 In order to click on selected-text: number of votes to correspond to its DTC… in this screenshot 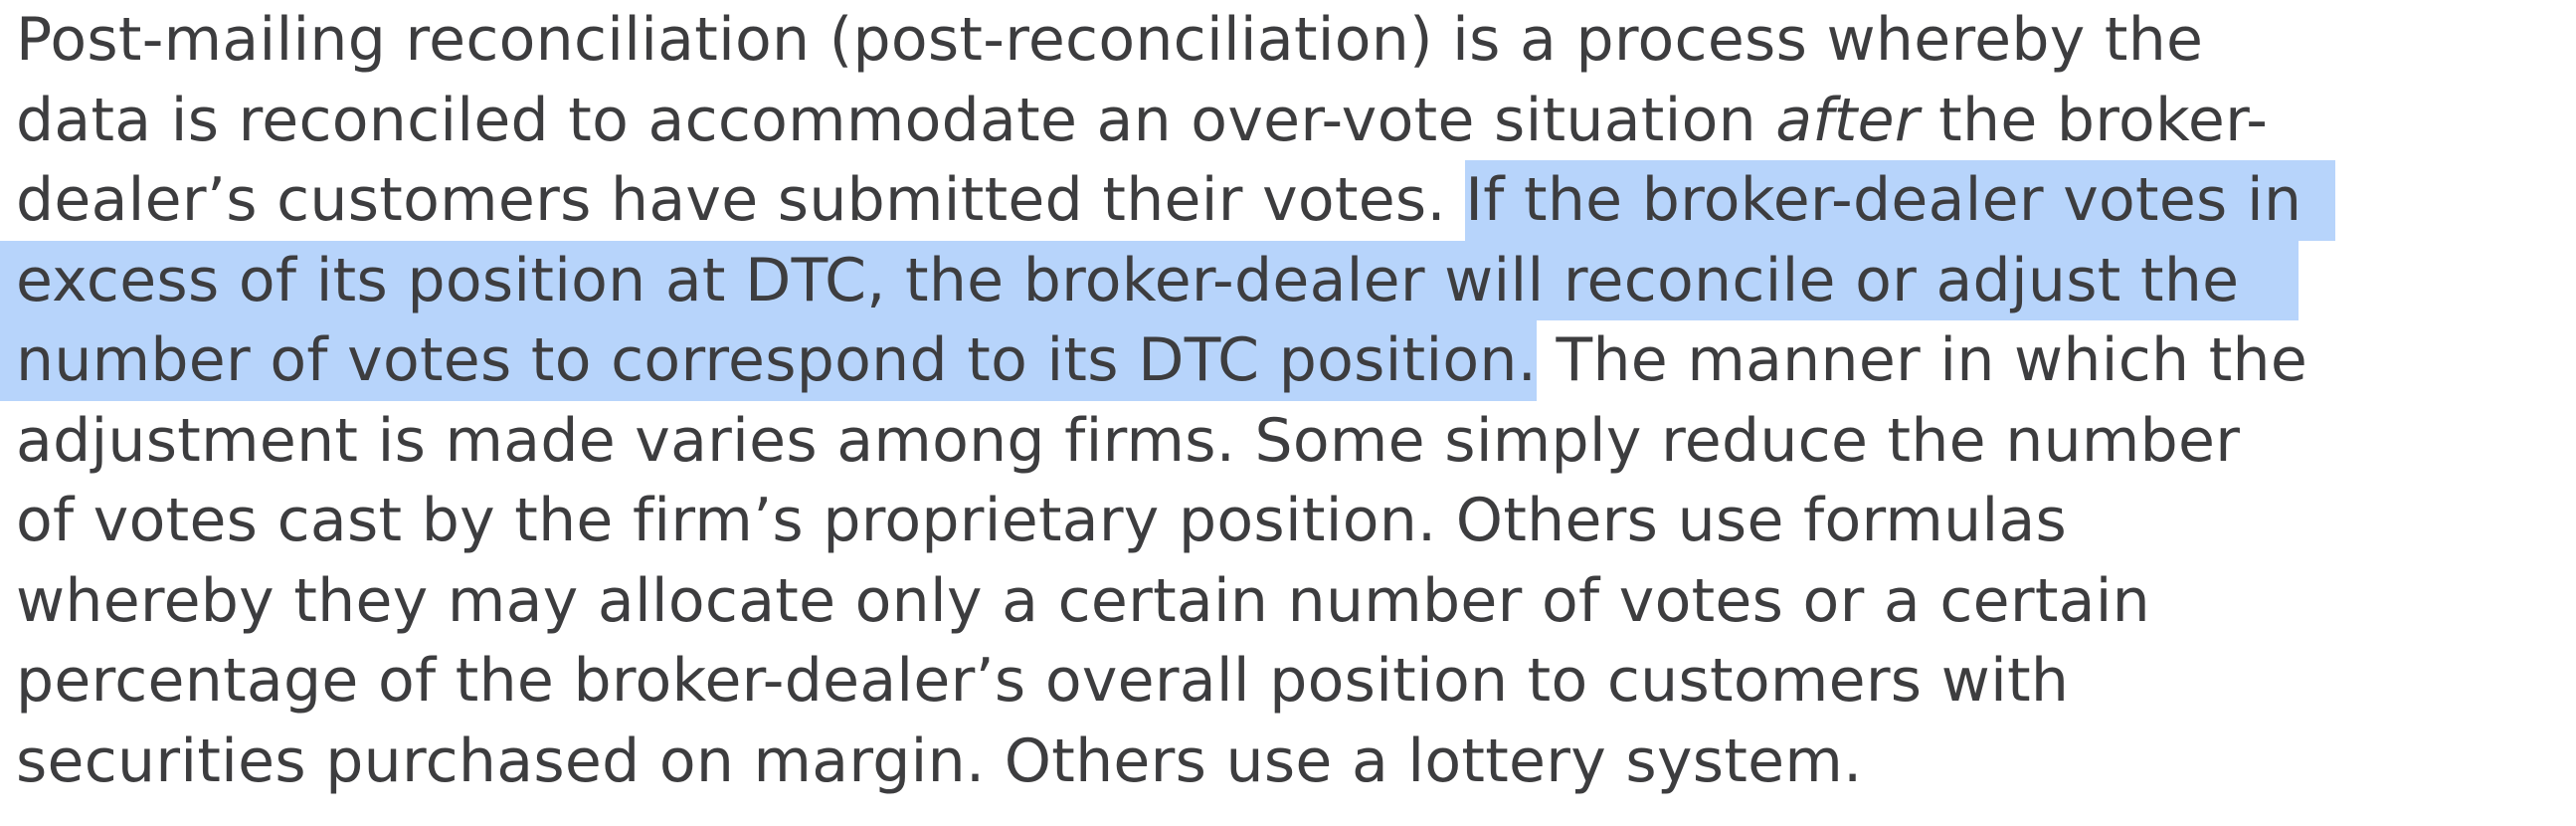, I will do `click(769, 360)`.